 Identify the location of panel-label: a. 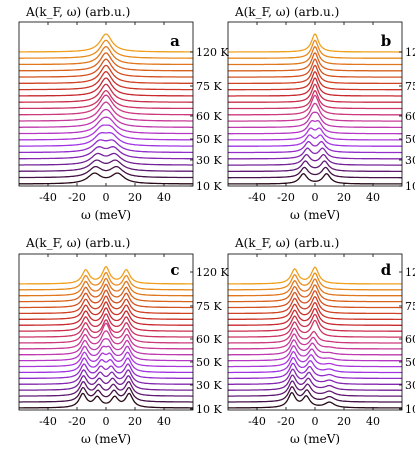
(175, 41).